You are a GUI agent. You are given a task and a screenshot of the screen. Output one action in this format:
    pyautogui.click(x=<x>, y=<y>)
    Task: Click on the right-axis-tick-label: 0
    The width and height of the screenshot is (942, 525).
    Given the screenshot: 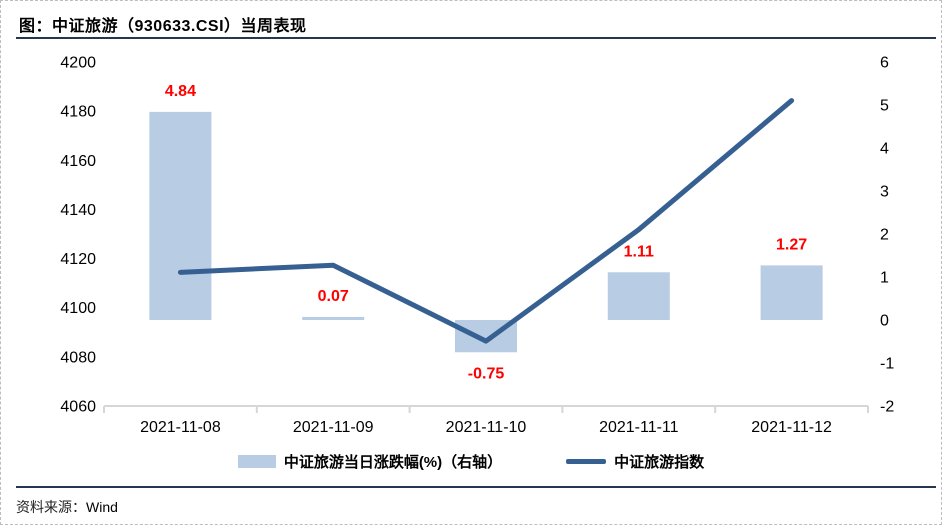 What is the action you would take?
    pyautogui.click(x=884, y=321)
    